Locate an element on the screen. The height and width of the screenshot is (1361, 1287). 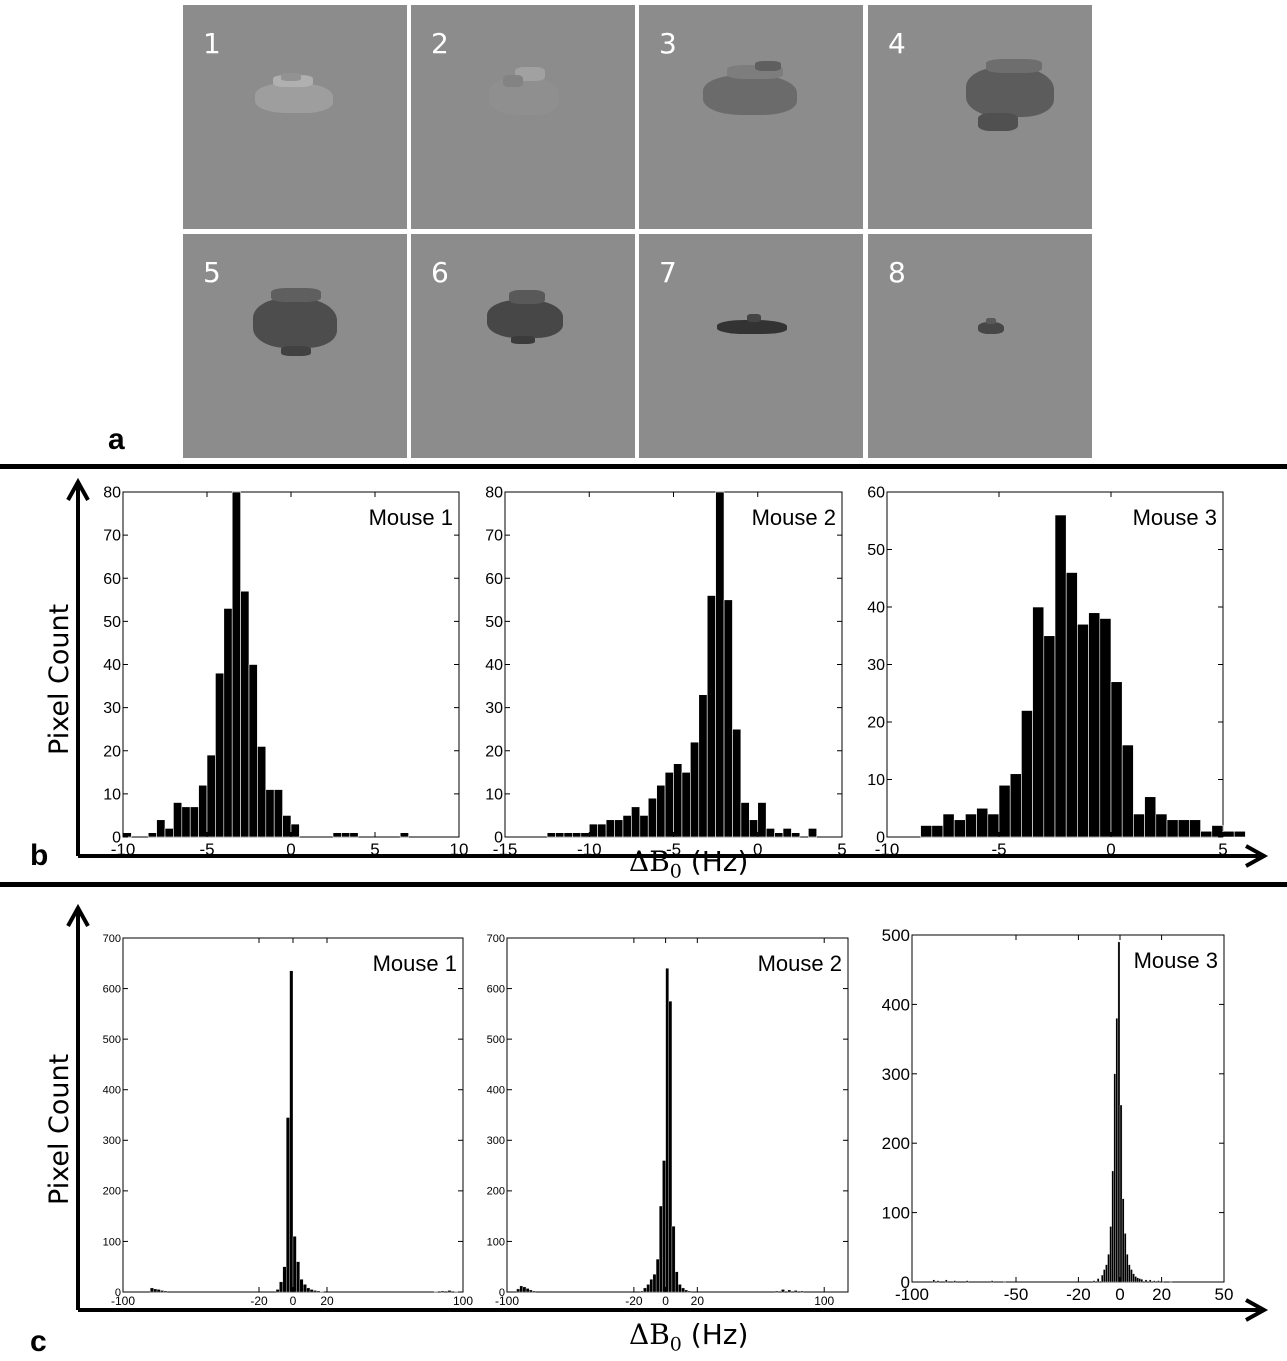
histogram-mouse-1: 0 10 20 30 40 50 60 70 80 -10 -5 0 5 10 Mouse 1 is located at coordinates (285, 672).